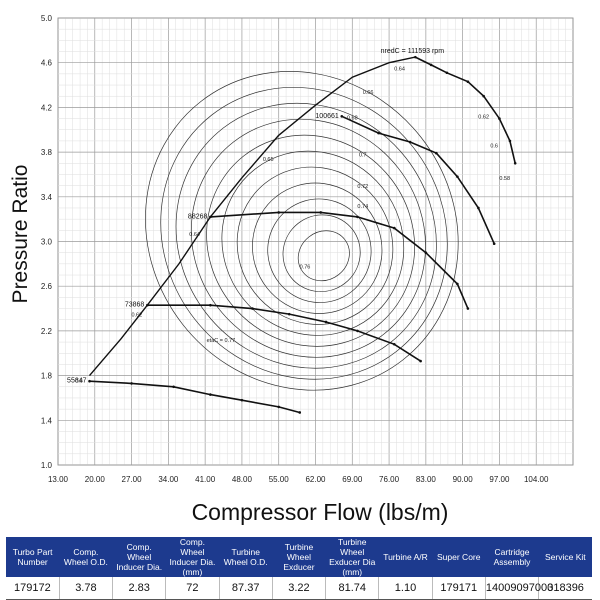  I want to click on x-tick-label: 55.00, so click(279, 479).